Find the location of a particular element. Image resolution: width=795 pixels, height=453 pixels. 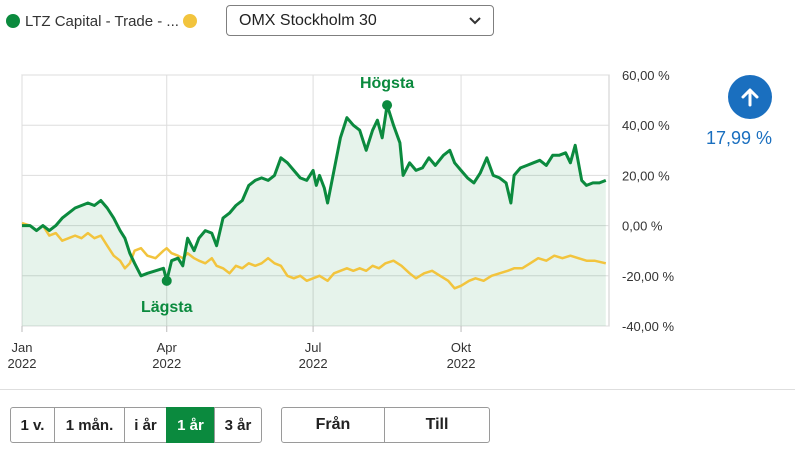

series-color-dot is located at coordinates (13, 21).